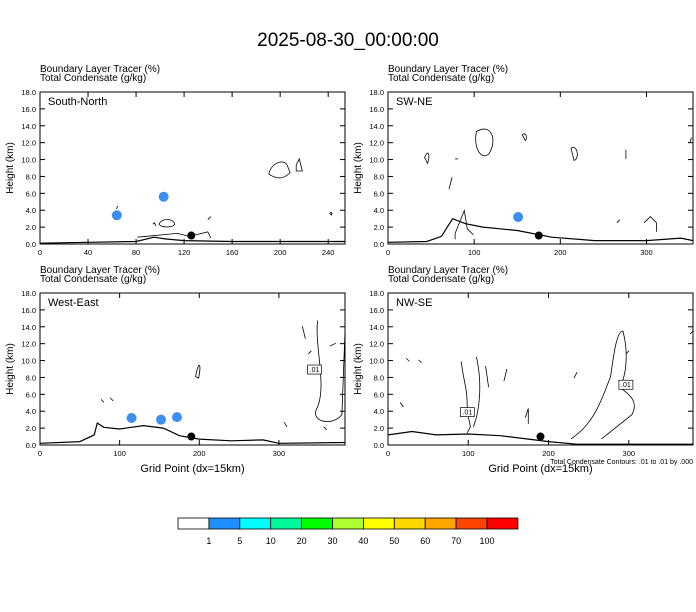  Describe the element at coordinates (379, 244) in the screenshot. I see `y-tick-label: 0.0` at that location.